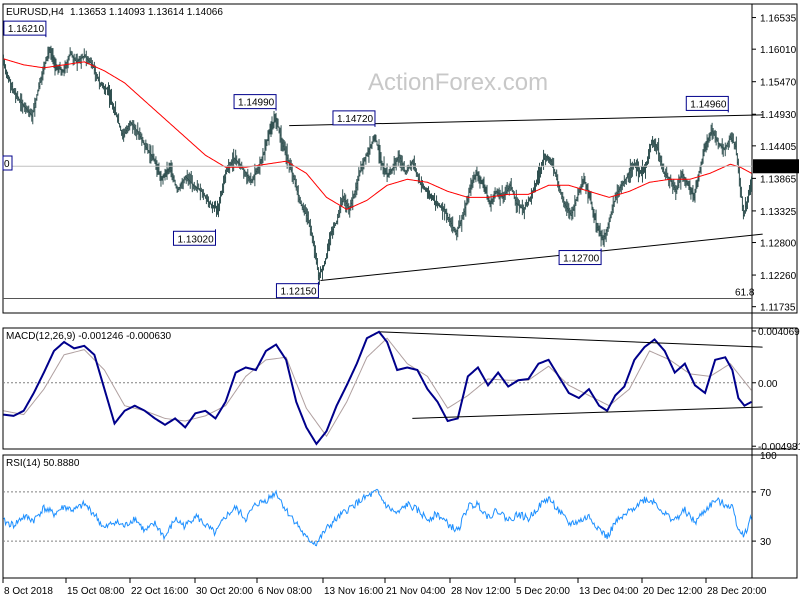  What do you see at coordinates (737, 591) in the screenshot?
I see `time-axis-label: 28 Dec 20:00` at bounding box center [737, 591].